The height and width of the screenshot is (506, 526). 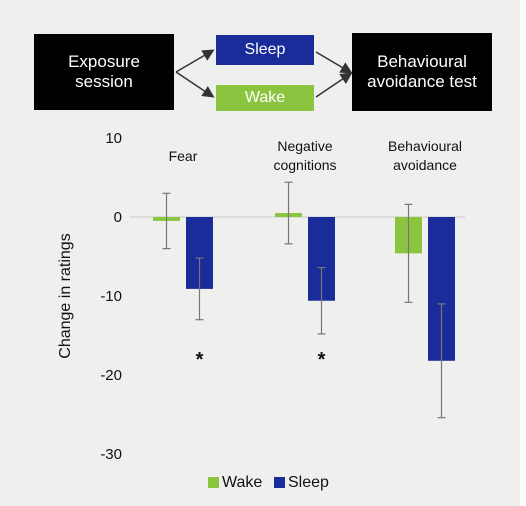 What do you see at coordinates (264, 73) in the screenshot?
I see `flow-arrows` at bounding box center [264, 73].